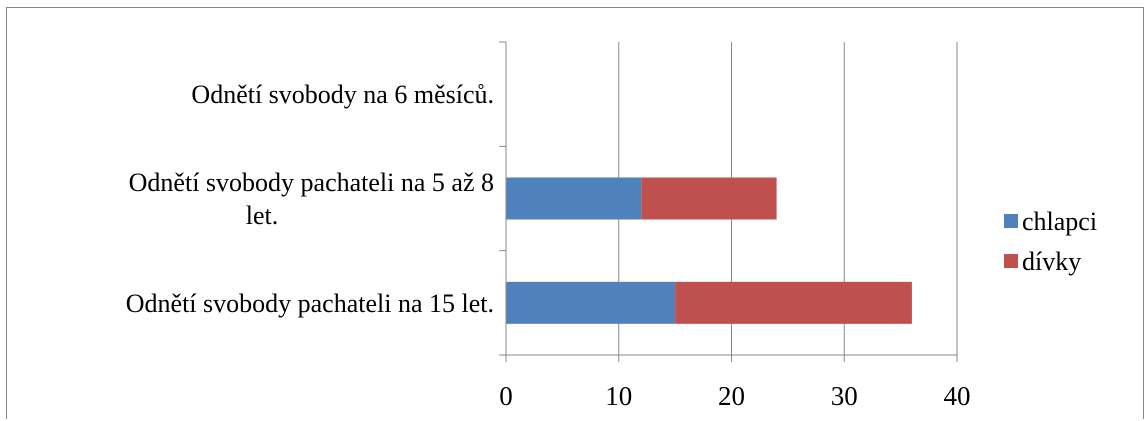  What do you see at coordinates (1059, 221) in the screenshot?
I see `legend-label: chlapci` at bounding box center [1059, 221].